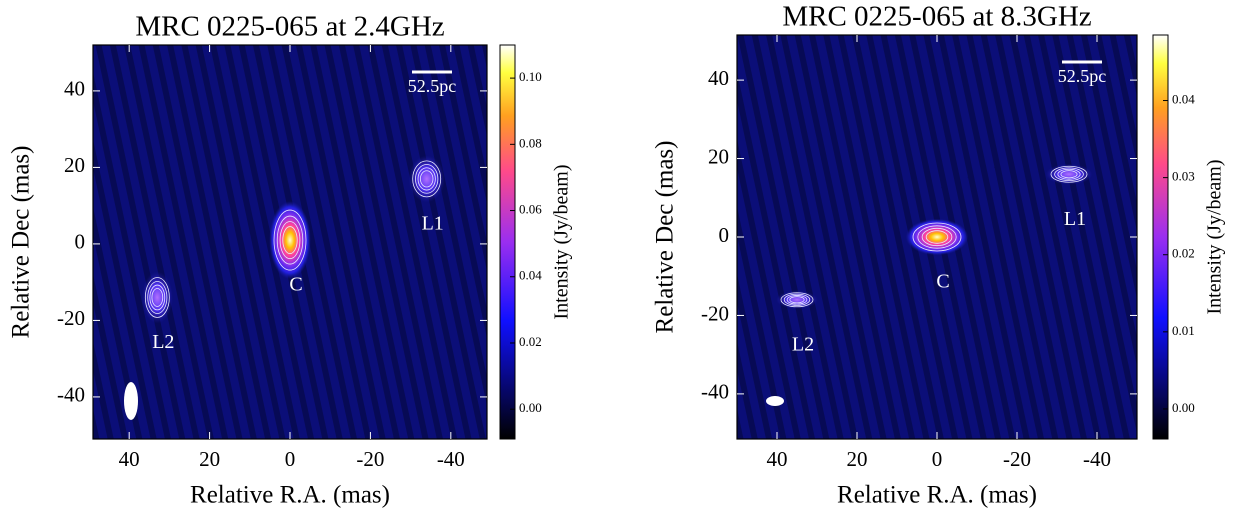  Describe the element at coordinates (530, 142) in the screenshot. I see `colorbar-tick-label: 0.08` at that location.